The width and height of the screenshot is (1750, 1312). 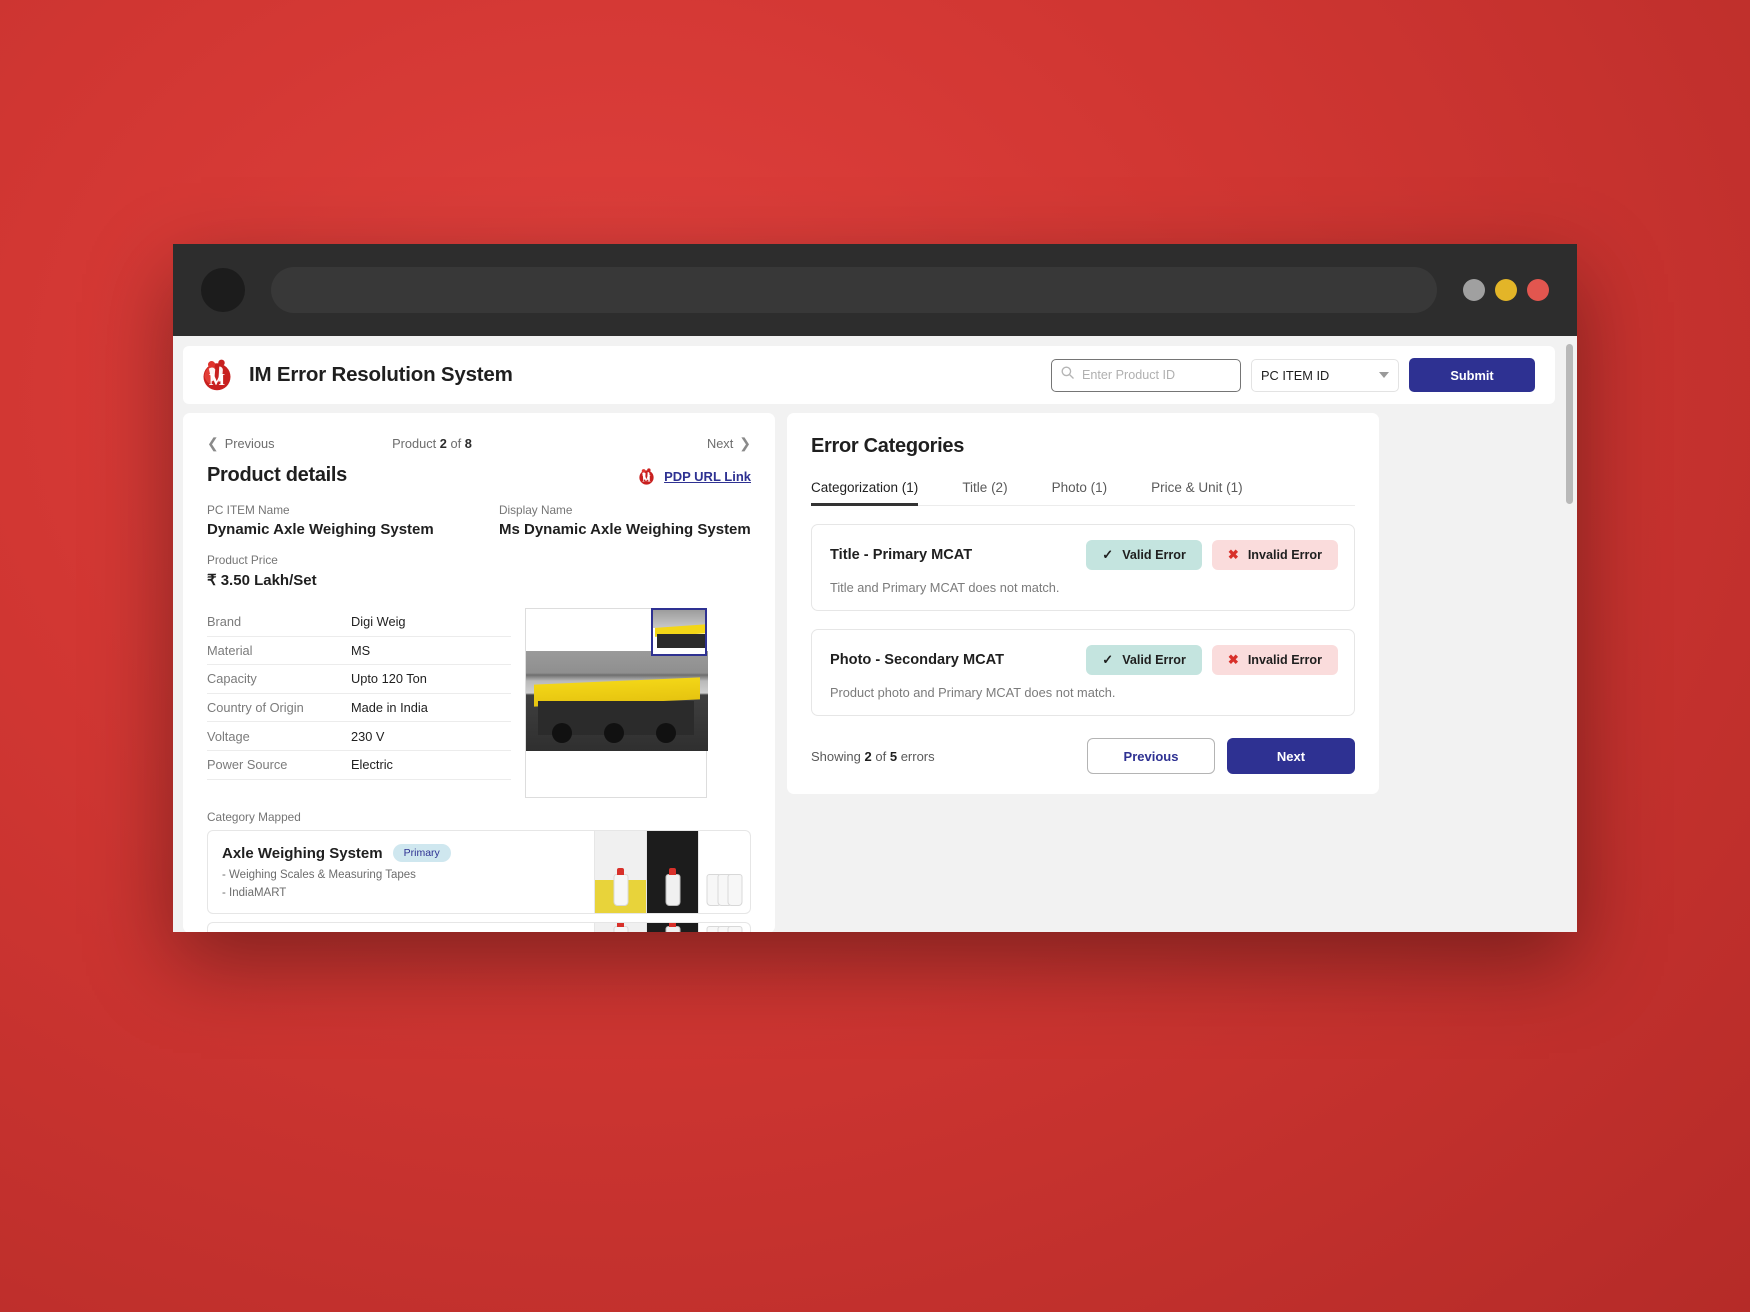 I want to click on scrollbar-thumb, so click(x=1569, y=424).